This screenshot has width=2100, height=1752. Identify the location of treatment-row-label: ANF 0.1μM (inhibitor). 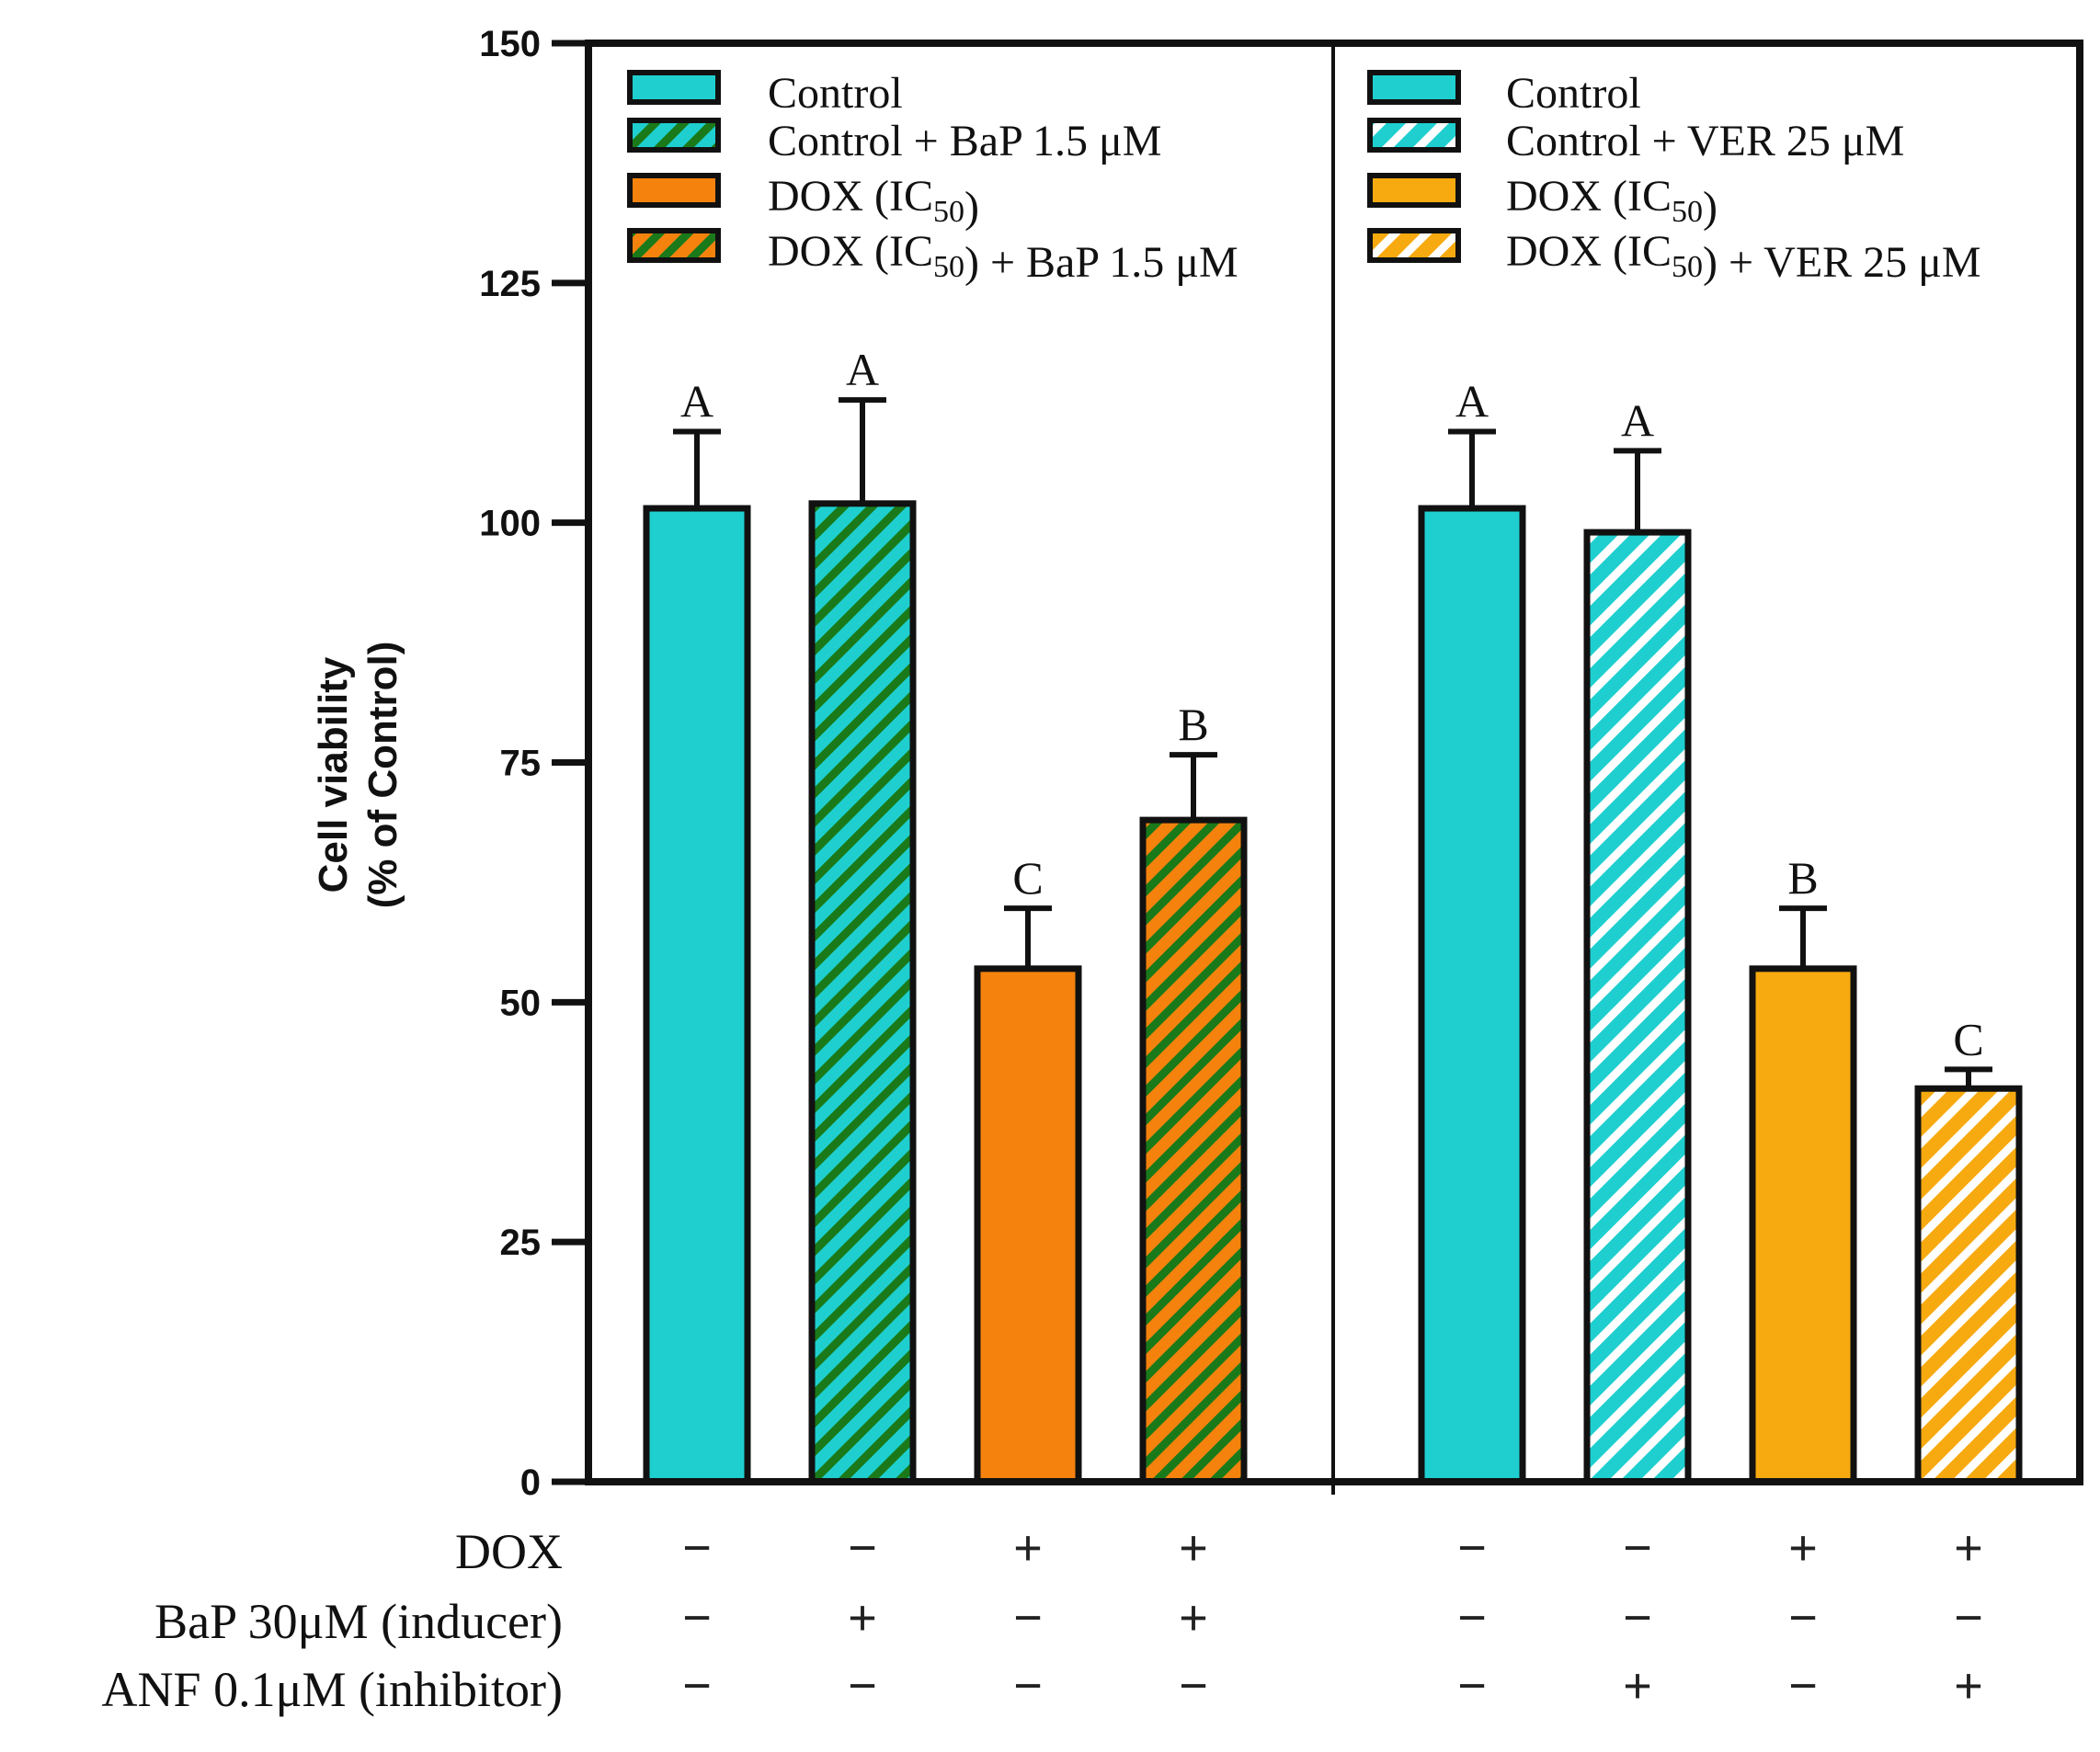
(333, 1689).